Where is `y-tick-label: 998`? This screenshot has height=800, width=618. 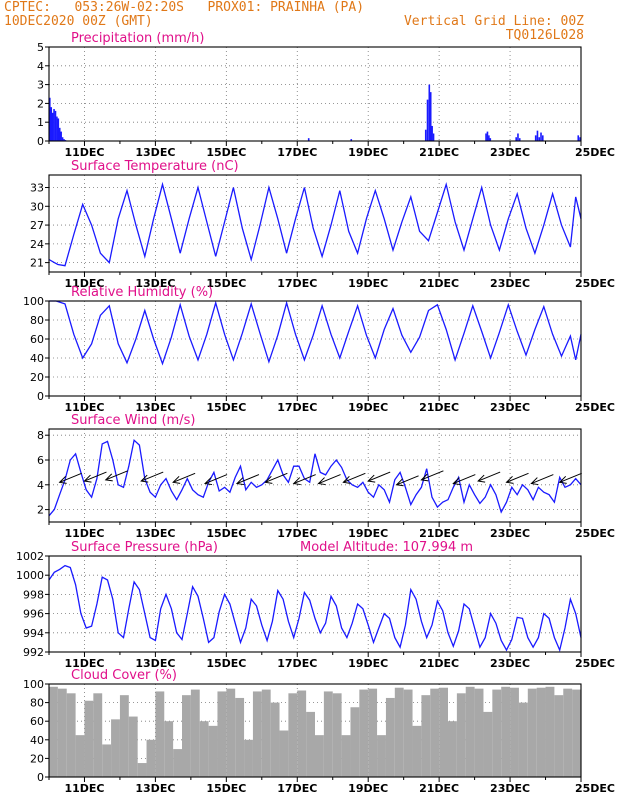
y-tick-label: 998 is located at coordinates (33, 594).